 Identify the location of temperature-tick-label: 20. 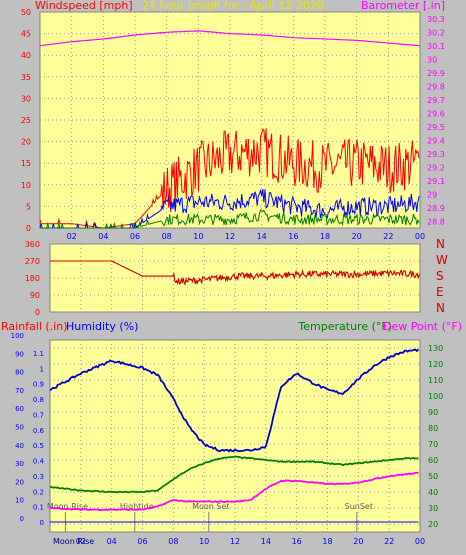
(433, 524).